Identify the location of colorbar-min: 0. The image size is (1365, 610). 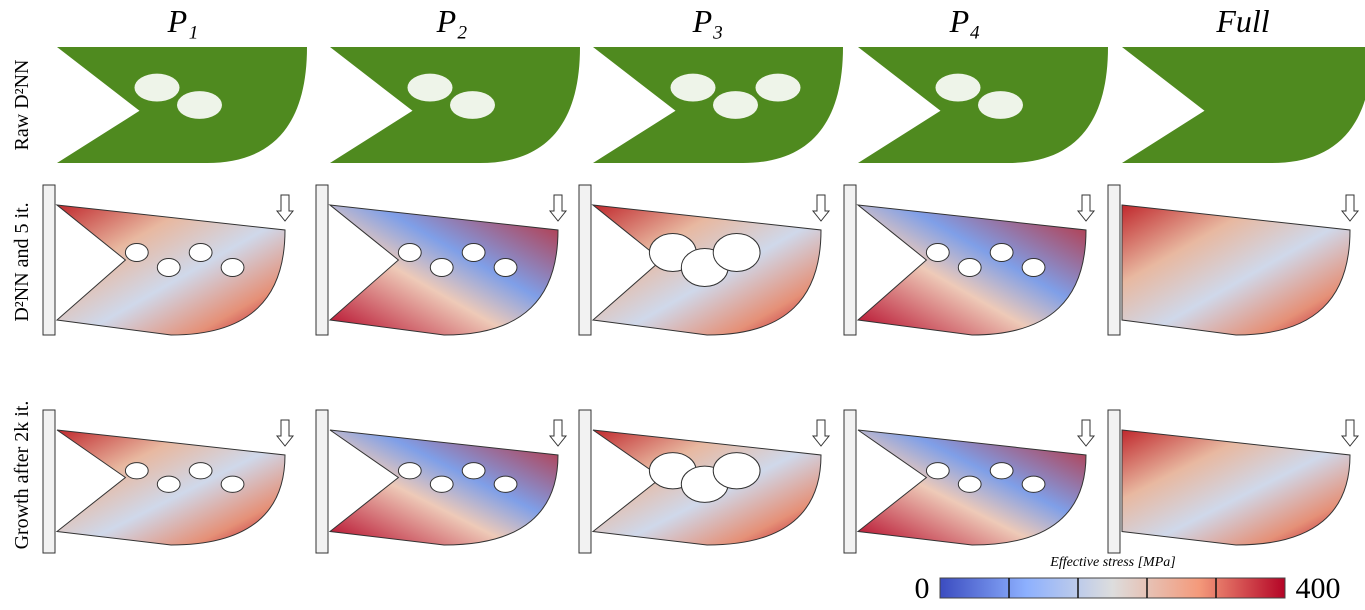
(922, 588).